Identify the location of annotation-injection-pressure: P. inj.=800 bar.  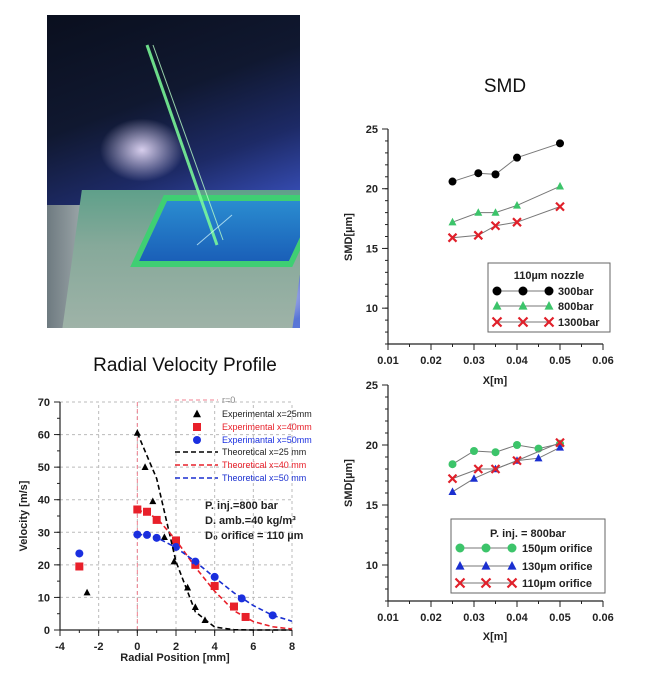
(242, 506).